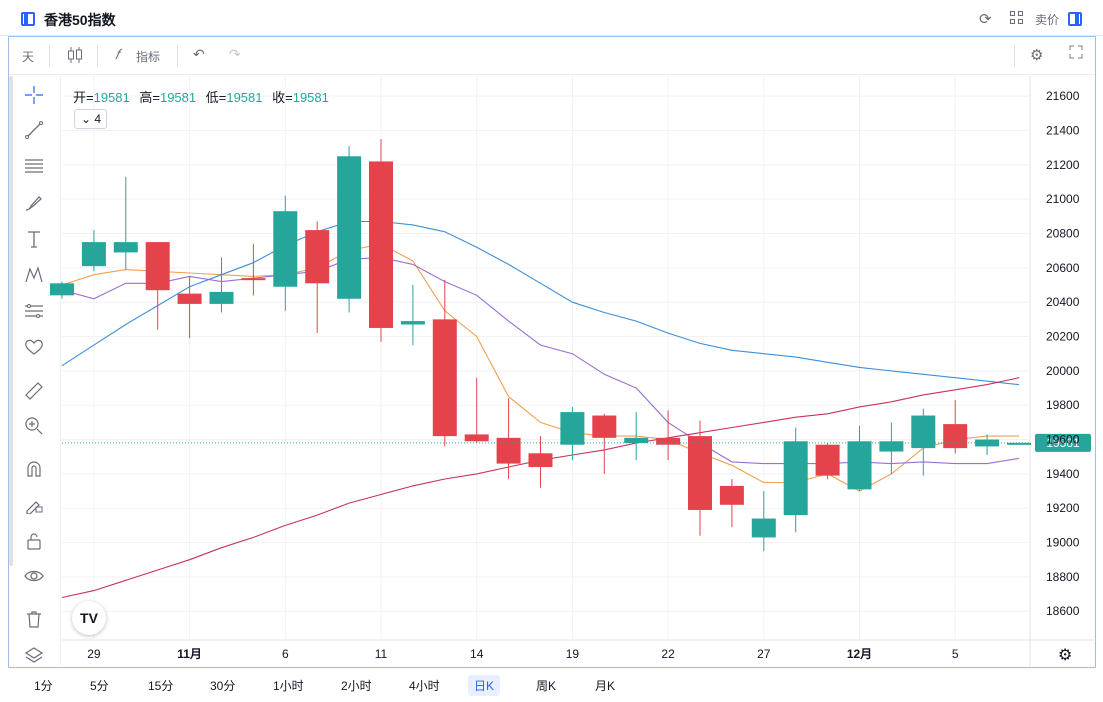 This screenshot has height=702, width=1103. Describe the element at coordinates (28, 57) in the screenshot. I see `interval-selector: 天` at that location.